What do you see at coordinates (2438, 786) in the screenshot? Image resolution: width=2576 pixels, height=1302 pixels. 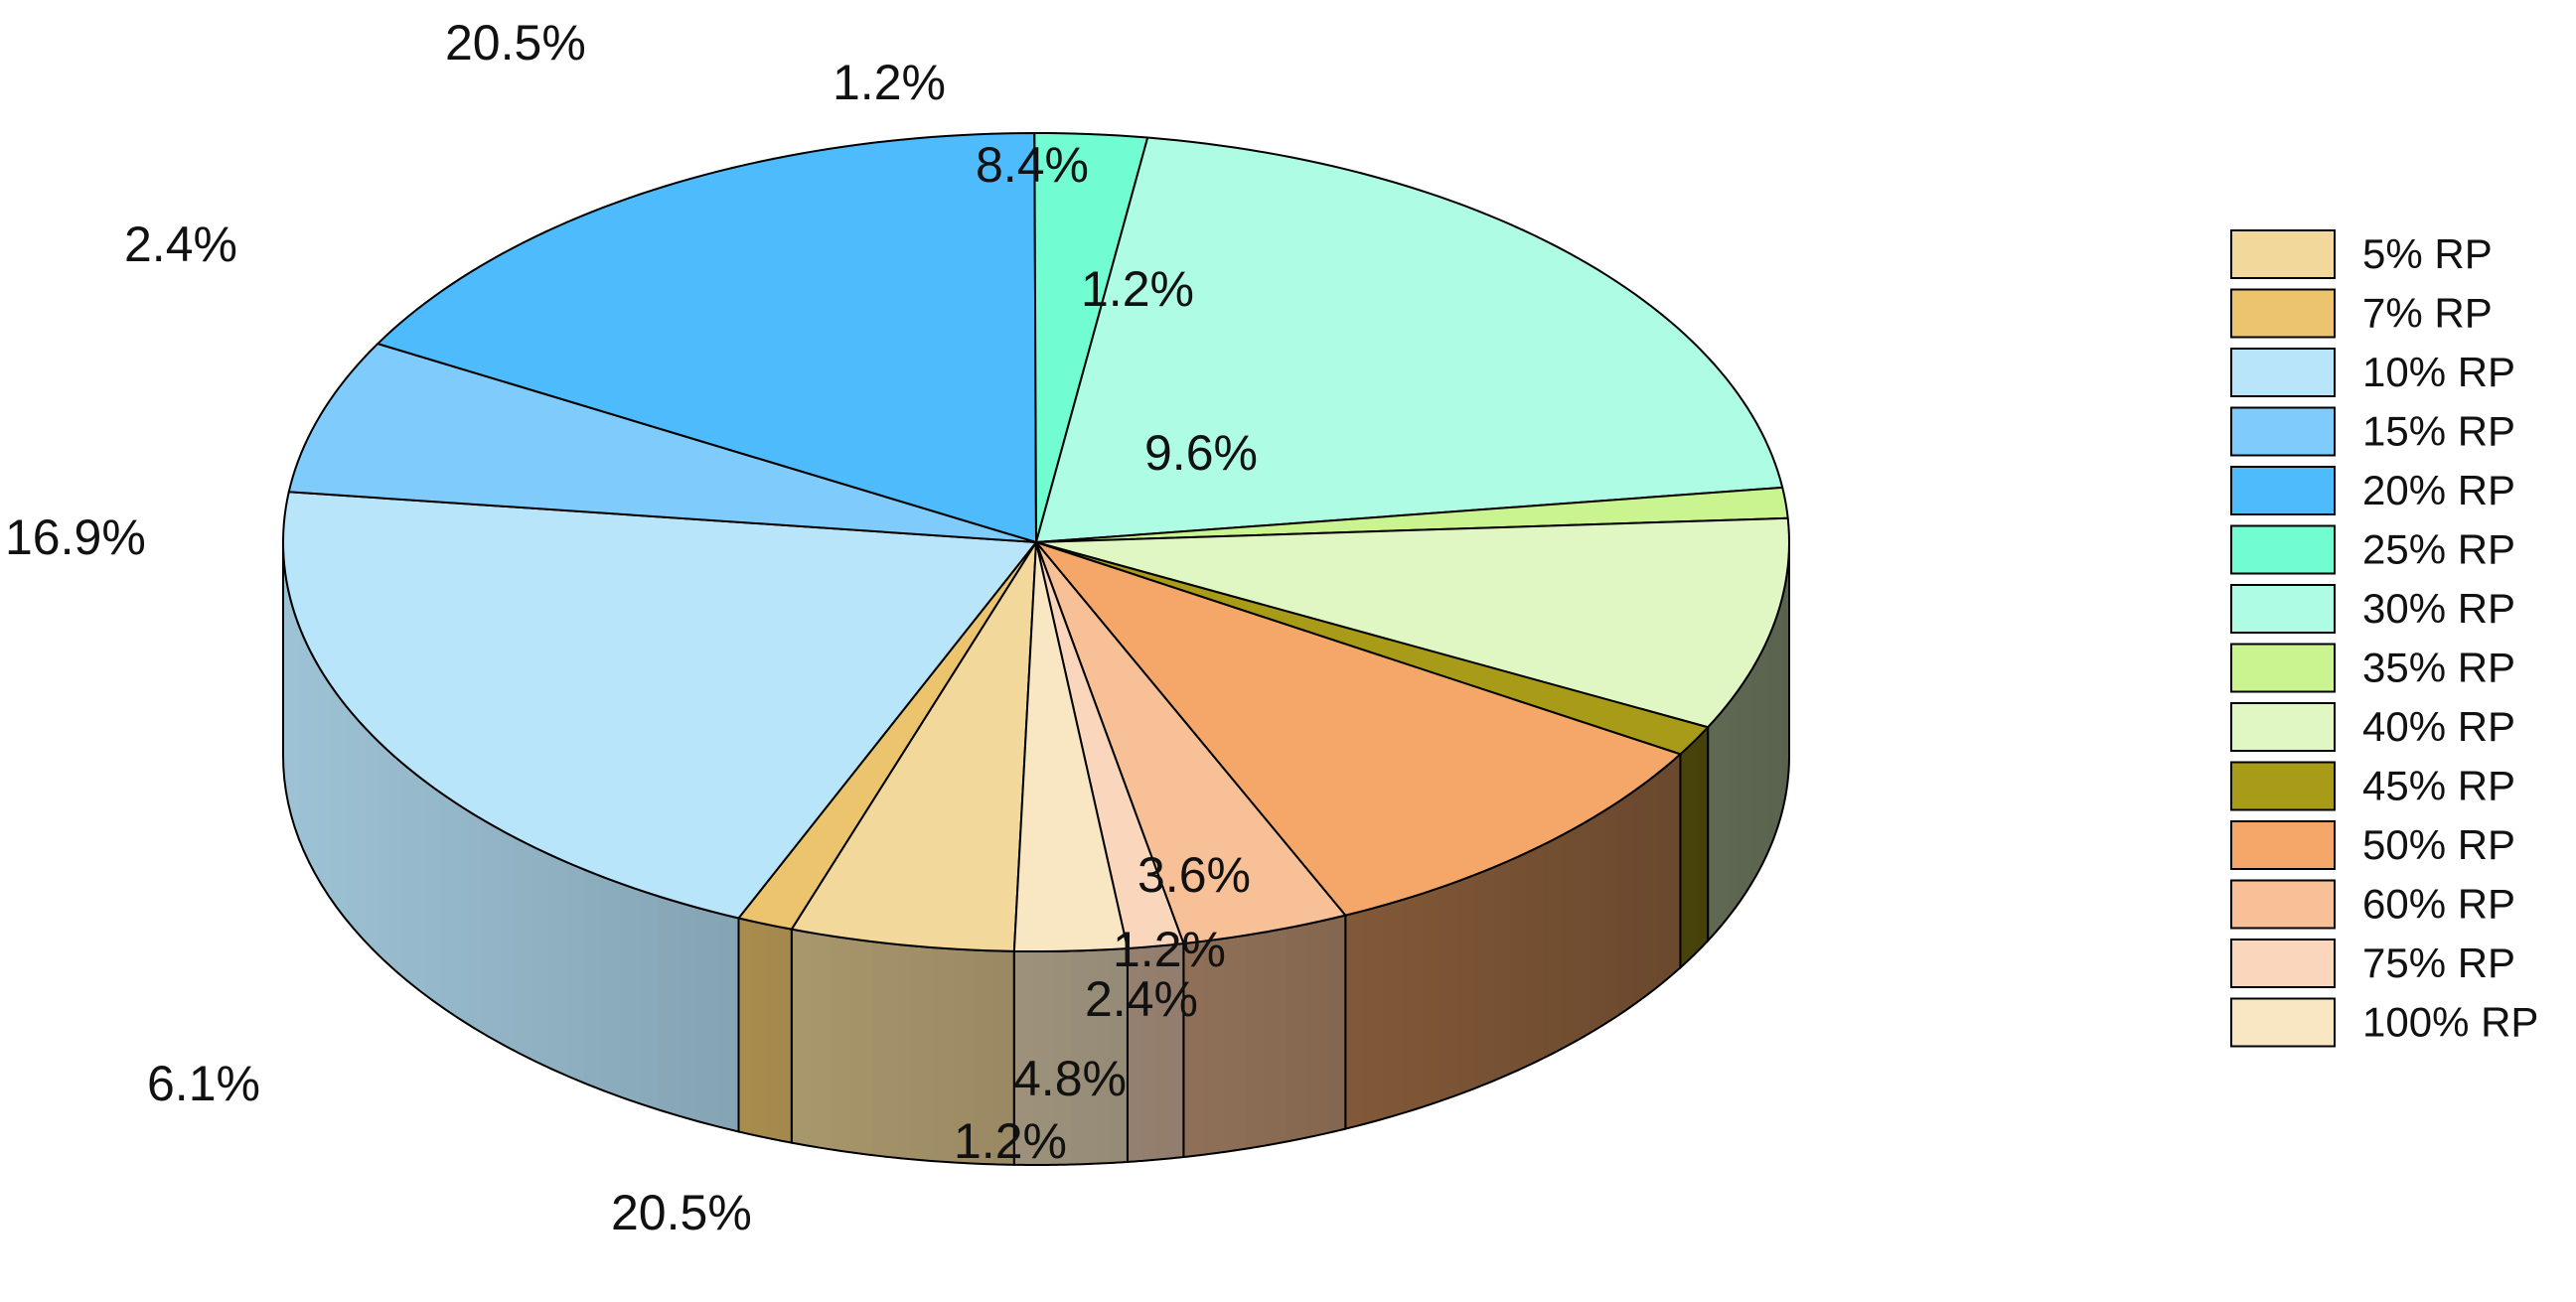 I see `legend-label: 45% RP` at bounding box center [2438, 786].